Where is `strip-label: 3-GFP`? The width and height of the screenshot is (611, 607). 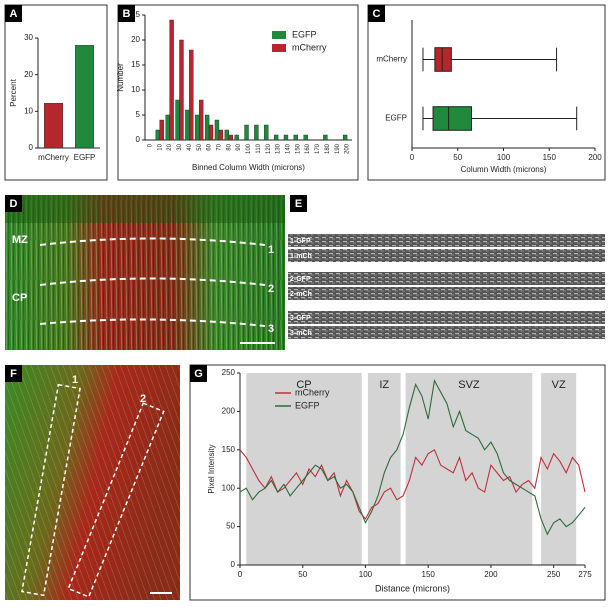
strip-label: 3-GFP is located at coordinates (300, 318).